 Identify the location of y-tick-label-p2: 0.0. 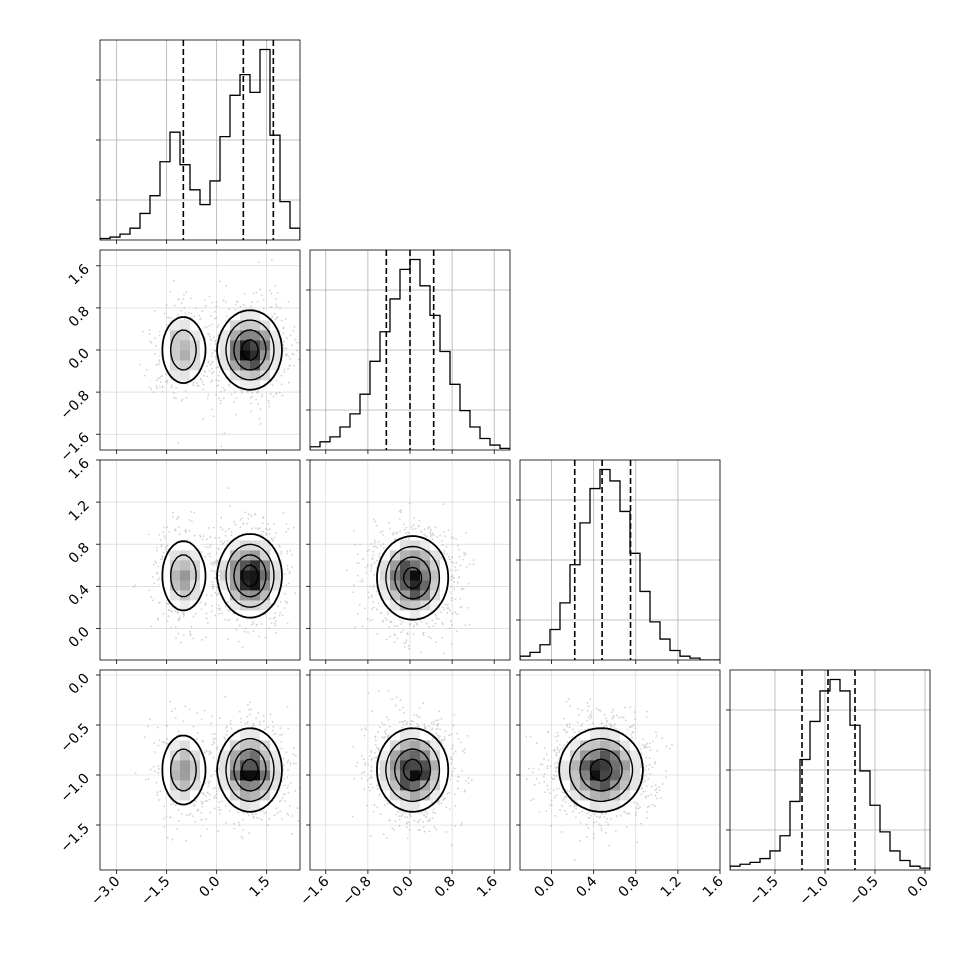
(79, 637).